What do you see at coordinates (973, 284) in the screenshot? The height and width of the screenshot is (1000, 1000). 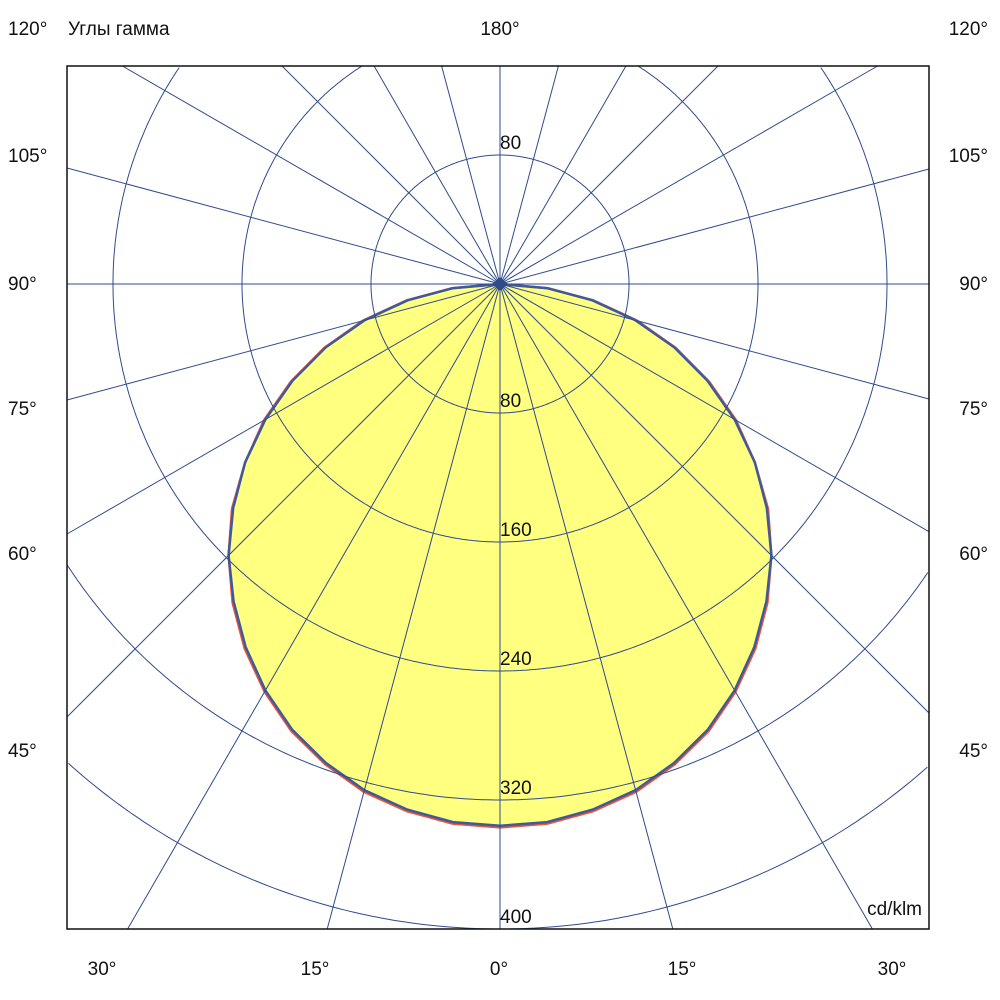 I see `angle-label-right: 90°` at bounding box center [973, 284].